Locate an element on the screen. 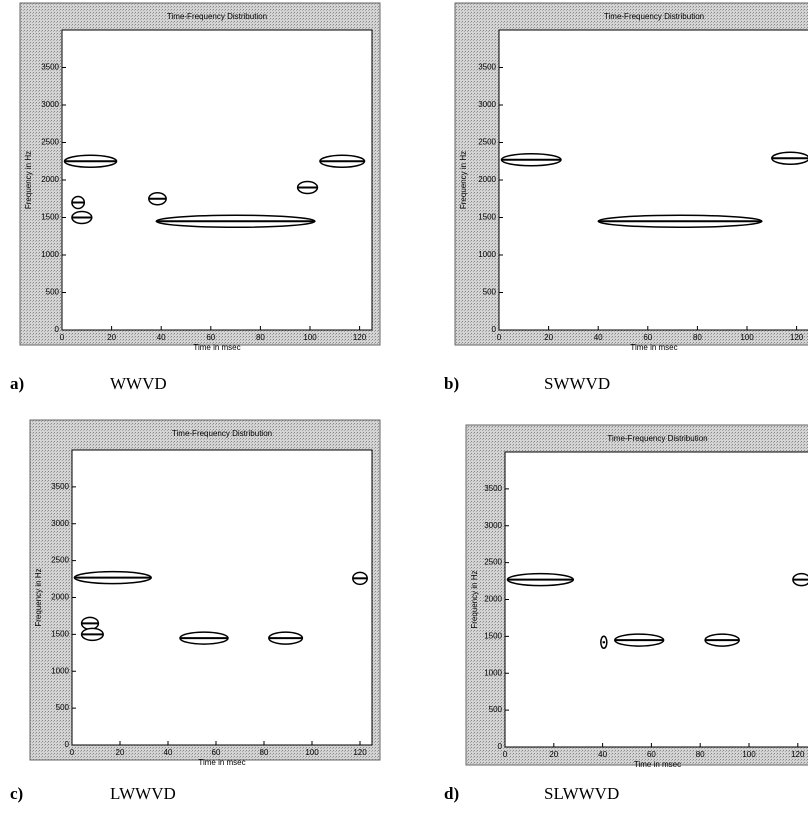 This screenshot has height=814, width=808. panel-caption: LWWVD is located at coordinates (143, 793).